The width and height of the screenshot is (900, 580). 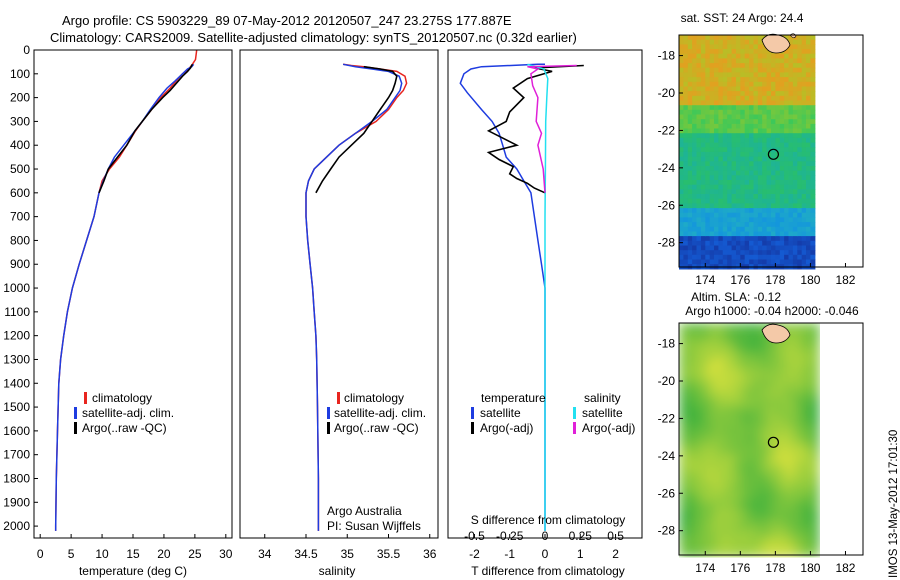 What do you see at coordinates (776, 333) in the screenshot?
I see `fiji-island-shape` at bounding box center [776, 333].